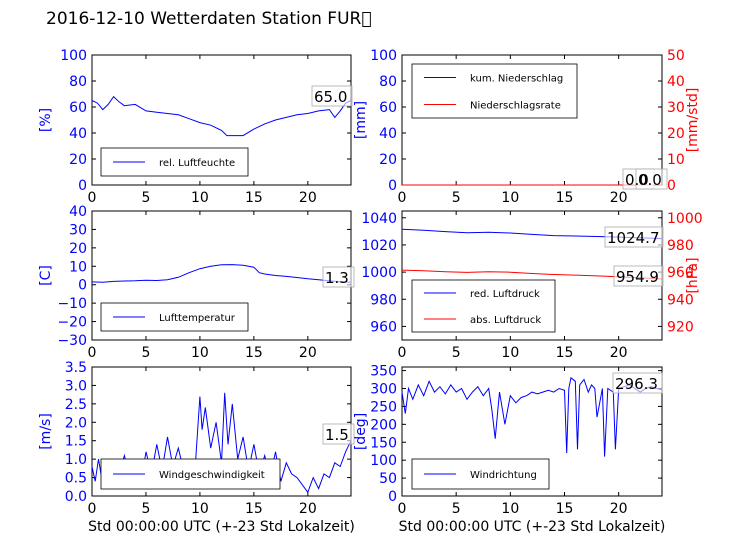 The width and height of the screenshot is (736, 552). What do you see at coordinates (209, 19) in the screenshot?
I see `figure-title: 2016-12-10 Wetterdaten Station FUR ` at bounding box center [209, 19].